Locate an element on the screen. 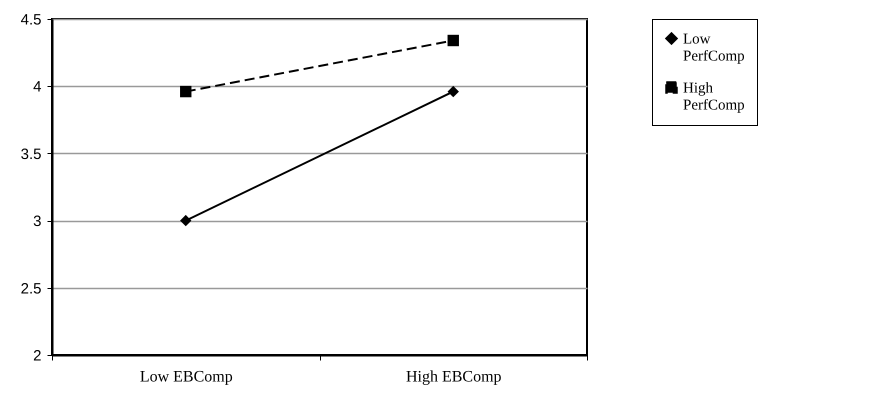 Image resolution: width=887 pixels, height=407 pixels. y-tick-label: 2.5 is located at coordinates (31, 289).